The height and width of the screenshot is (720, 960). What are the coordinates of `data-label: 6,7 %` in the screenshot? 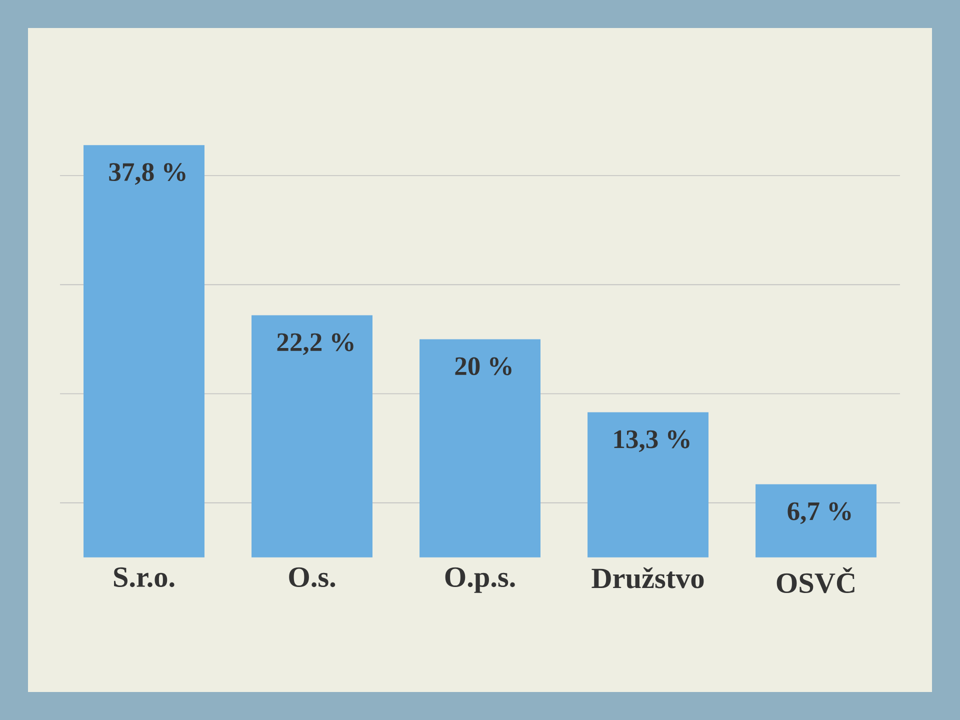 It's located at (819, 513).